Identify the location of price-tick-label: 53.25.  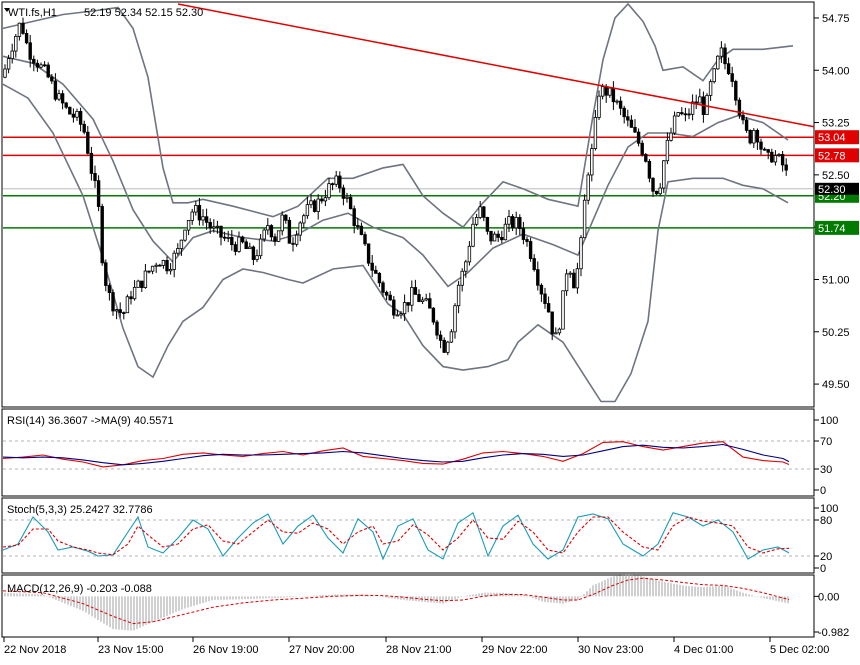
(836, 124).